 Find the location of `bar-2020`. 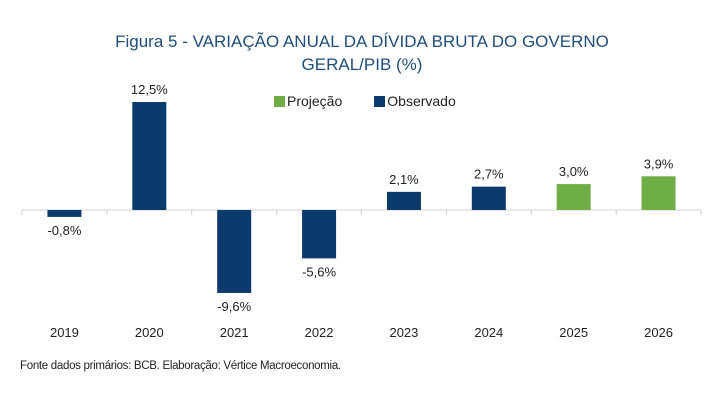

bar-2020 is located at coordinates (149, 156).